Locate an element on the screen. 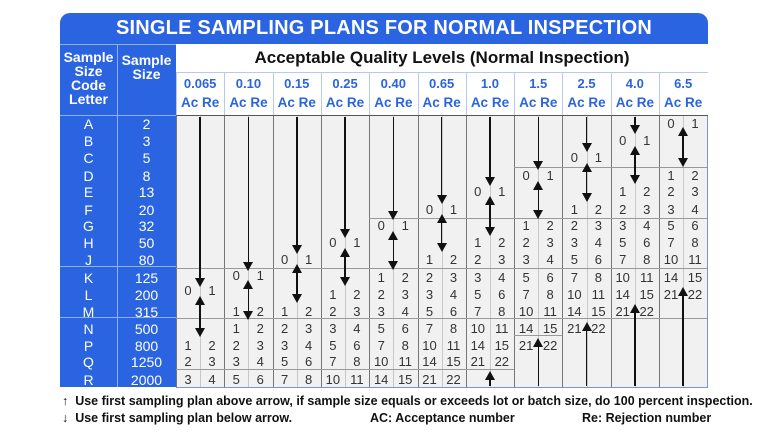 The width and height of the screenshot is (768, 439). sample-size: 13 is located at coordinates (146, 192).